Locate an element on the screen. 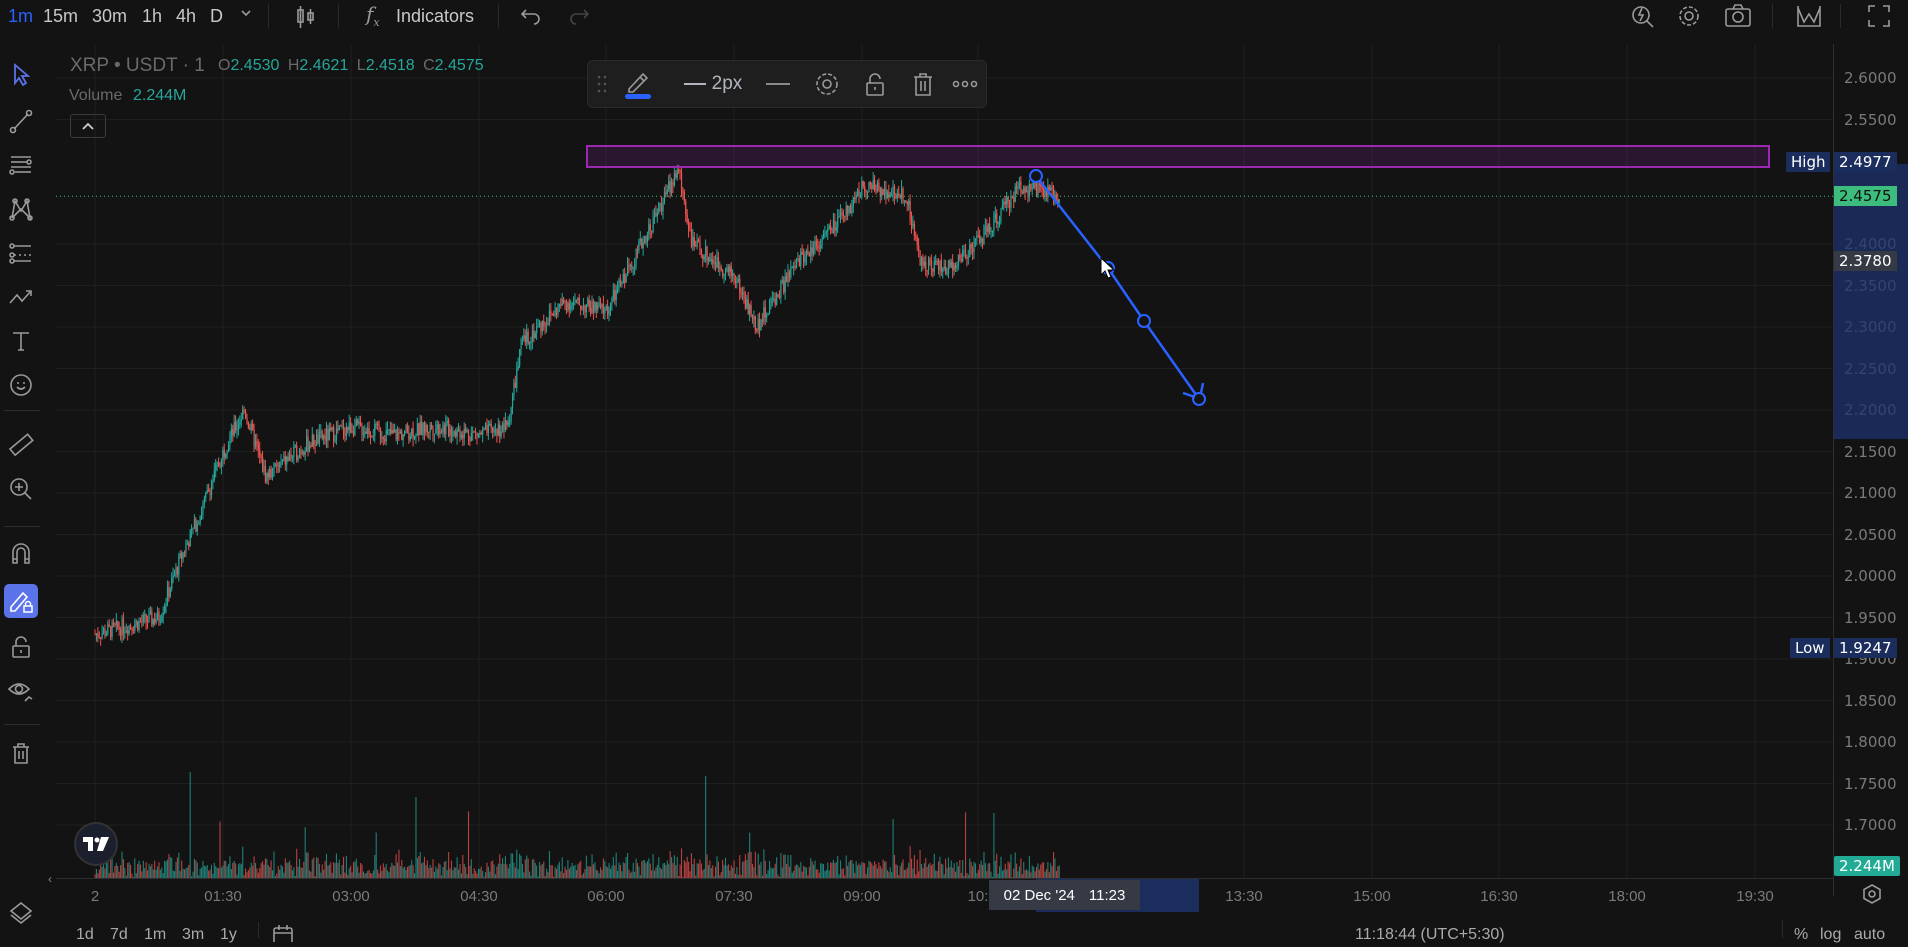  timeframe-4h: 4h is located at coordinates (186, 16).